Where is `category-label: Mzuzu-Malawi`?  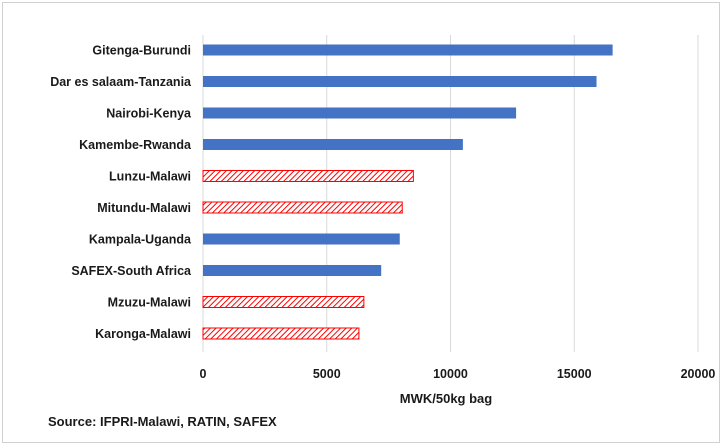
category-label: Mzuzu-Malawi is located at coordinates (149, 303).